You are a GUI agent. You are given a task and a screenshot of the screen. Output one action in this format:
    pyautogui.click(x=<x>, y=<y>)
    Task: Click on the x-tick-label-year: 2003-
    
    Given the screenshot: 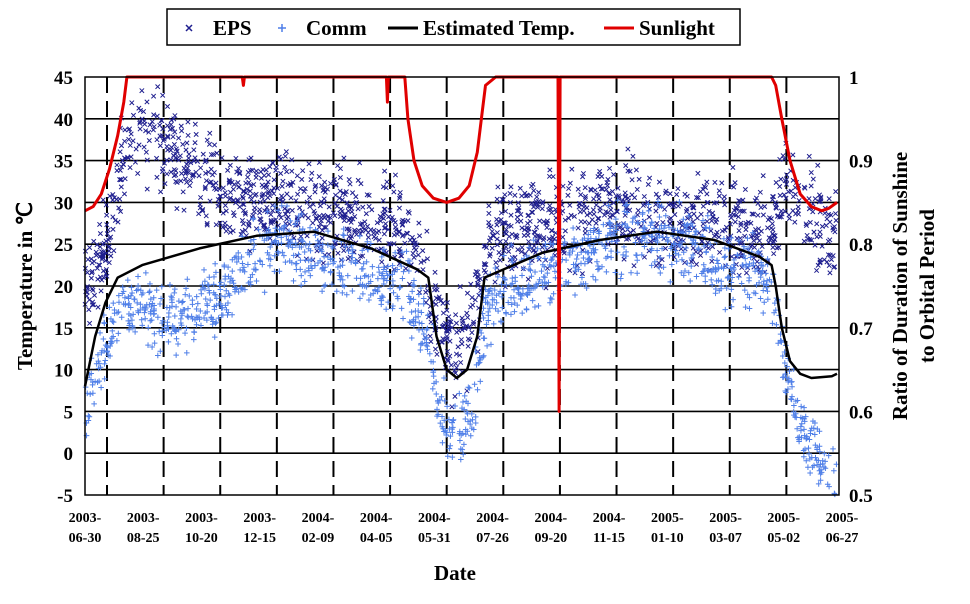 What is the action you would take?
    pyautogui.click(x=85, y=518)
    